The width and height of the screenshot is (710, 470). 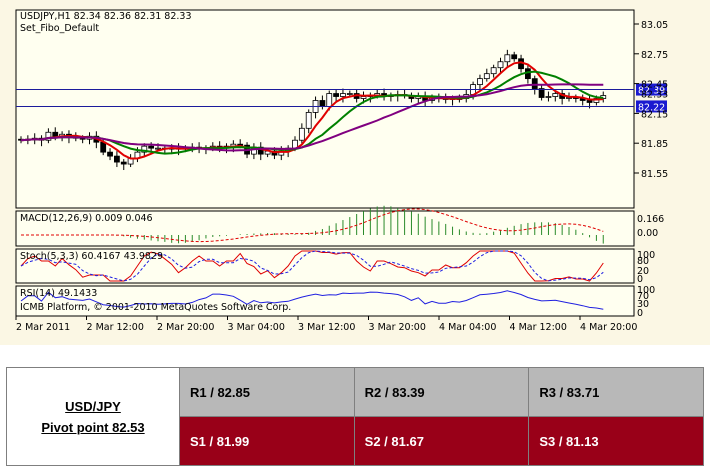 I want to click on moving-average-line, so click(x=312, y=112).